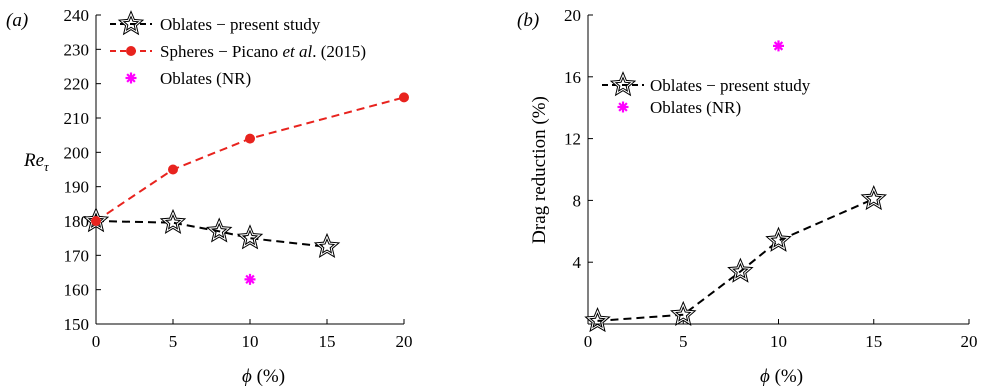 This screenshot has width=999, height=389. I want to click on y-tick-label: 240, so click(77, 15).